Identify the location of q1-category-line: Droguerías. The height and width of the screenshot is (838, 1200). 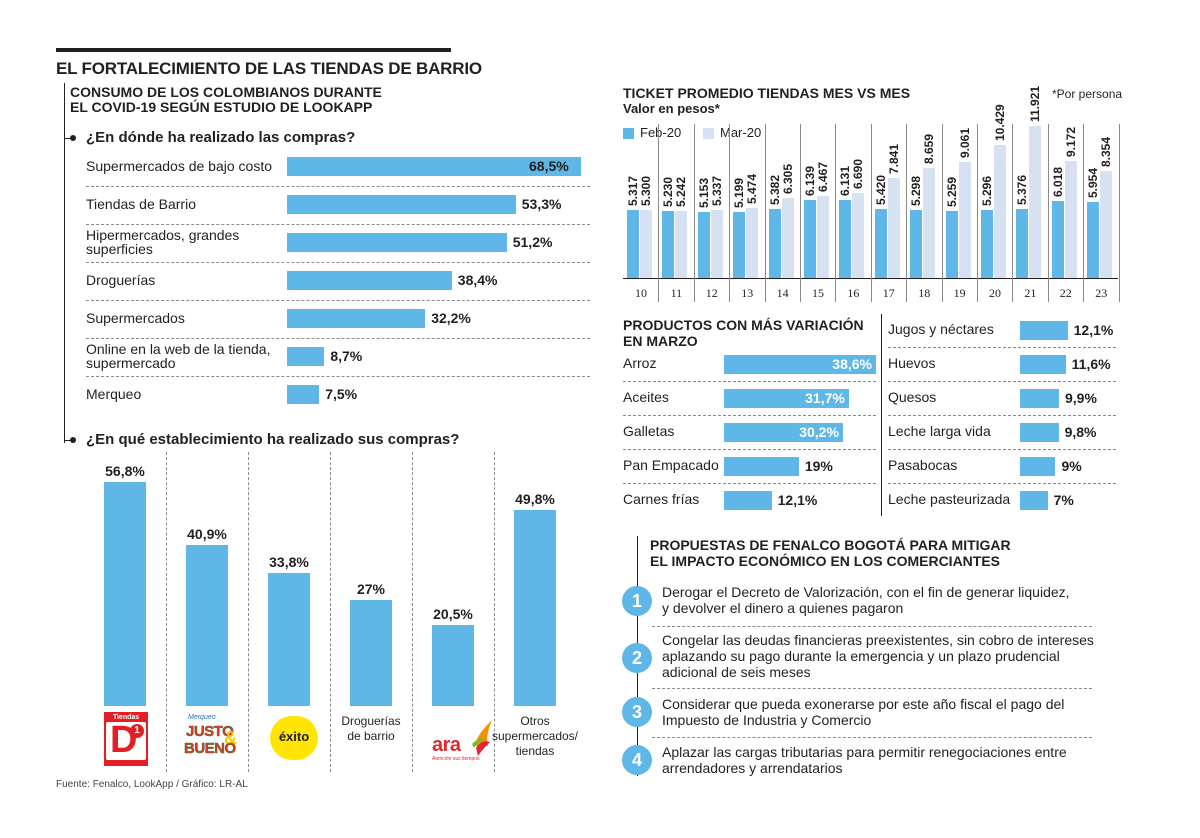
(121, 280).